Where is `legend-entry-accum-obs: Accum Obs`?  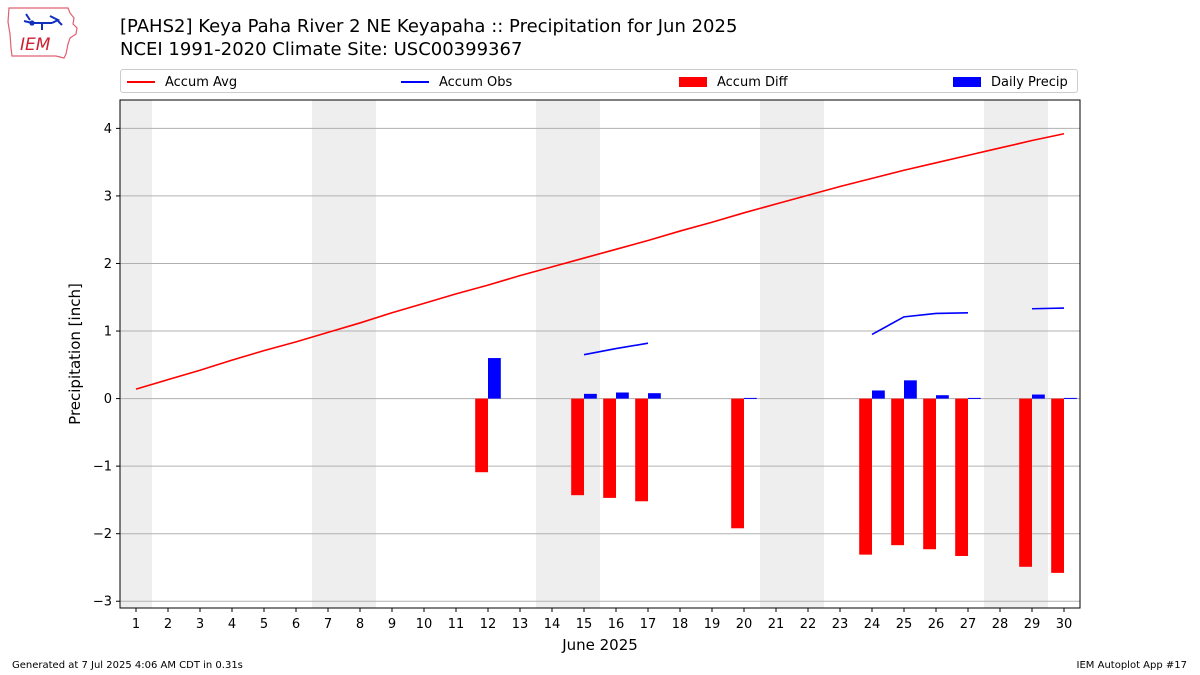
legend-entry-accum-obs: Accum Obs is located at coordinates (456, 82).